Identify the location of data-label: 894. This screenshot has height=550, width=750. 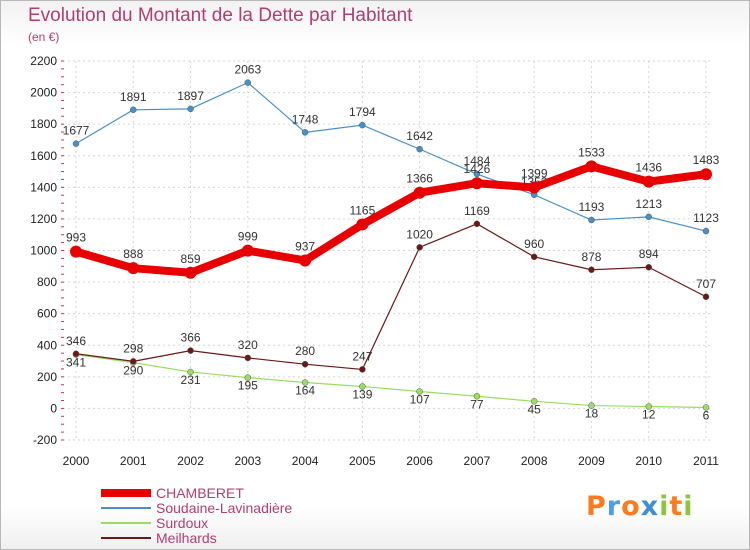
(649, 254).